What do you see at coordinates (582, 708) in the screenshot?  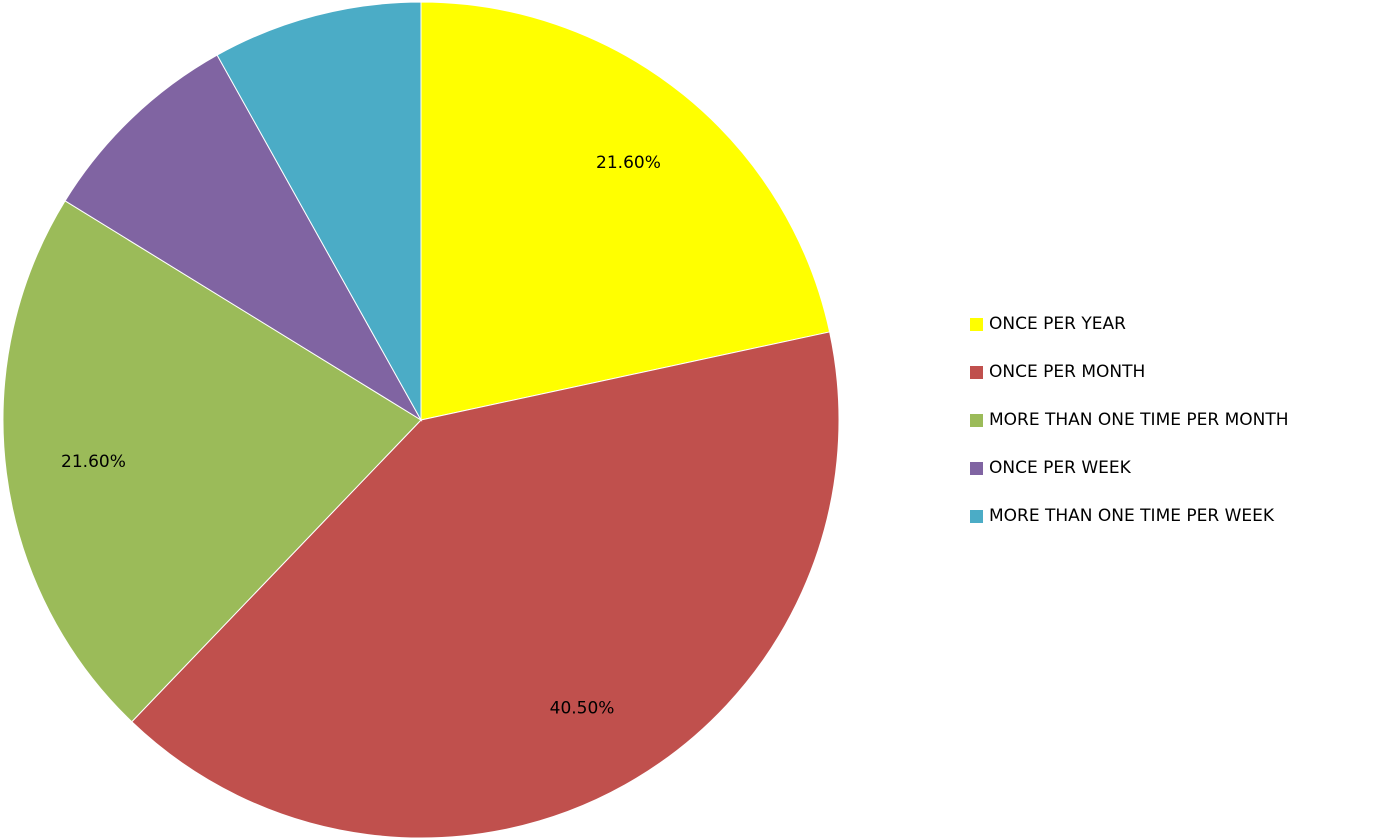 I see `data-label-2: 40.50%` at bounding box center [582, 708].